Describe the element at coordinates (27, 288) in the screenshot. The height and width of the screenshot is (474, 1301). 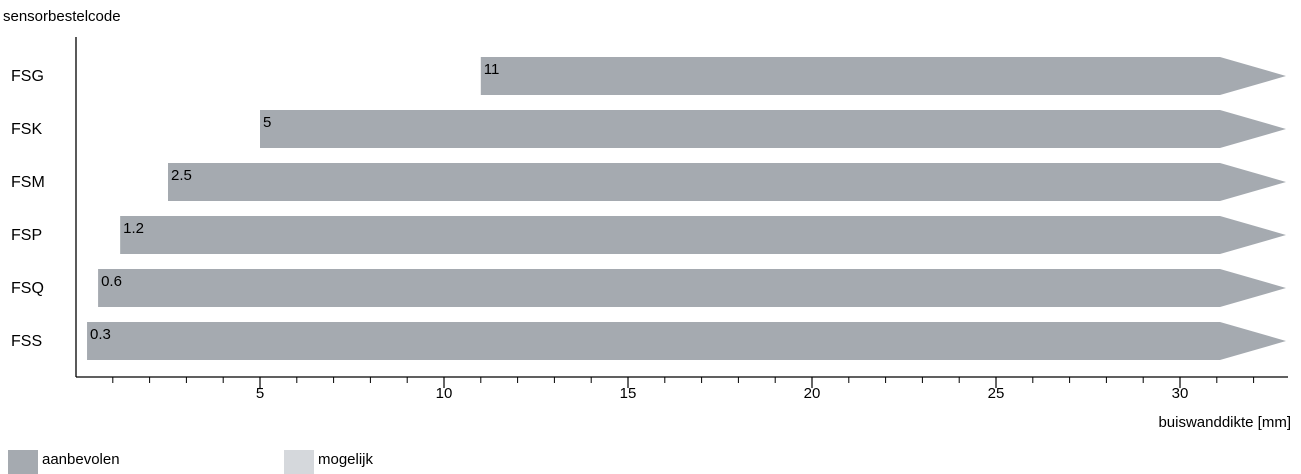
I see `category-label-fsq: FSQ` at that location.